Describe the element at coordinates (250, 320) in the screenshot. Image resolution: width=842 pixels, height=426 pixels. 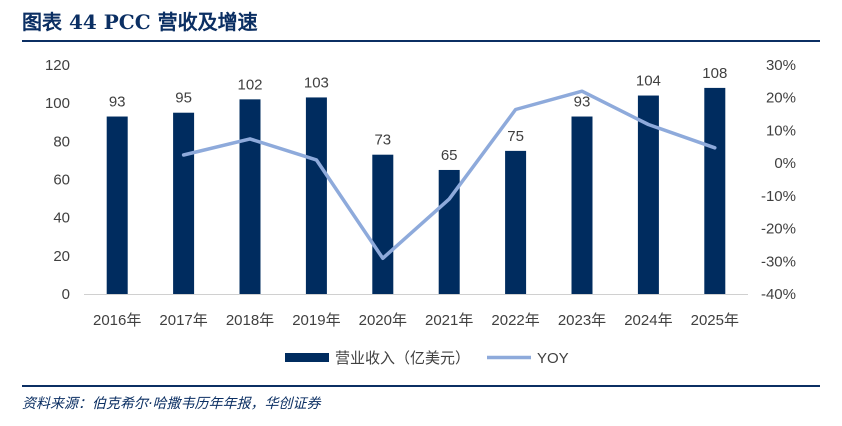
I see `x-tick-label: 2018年` at that location.